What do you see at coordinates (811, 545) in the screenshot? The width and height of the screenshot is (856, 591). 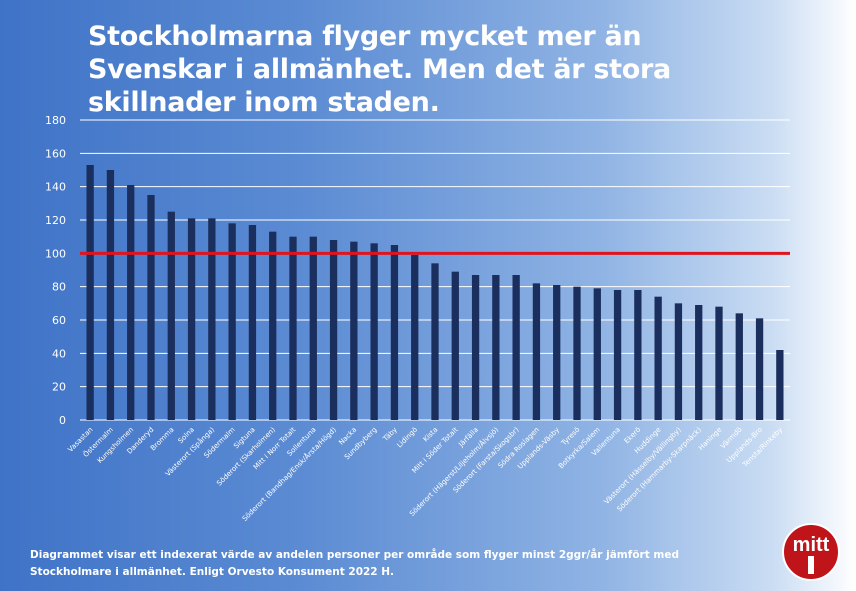 I see `logo-text-mitt: mitt` at bounding box center [811, 545].